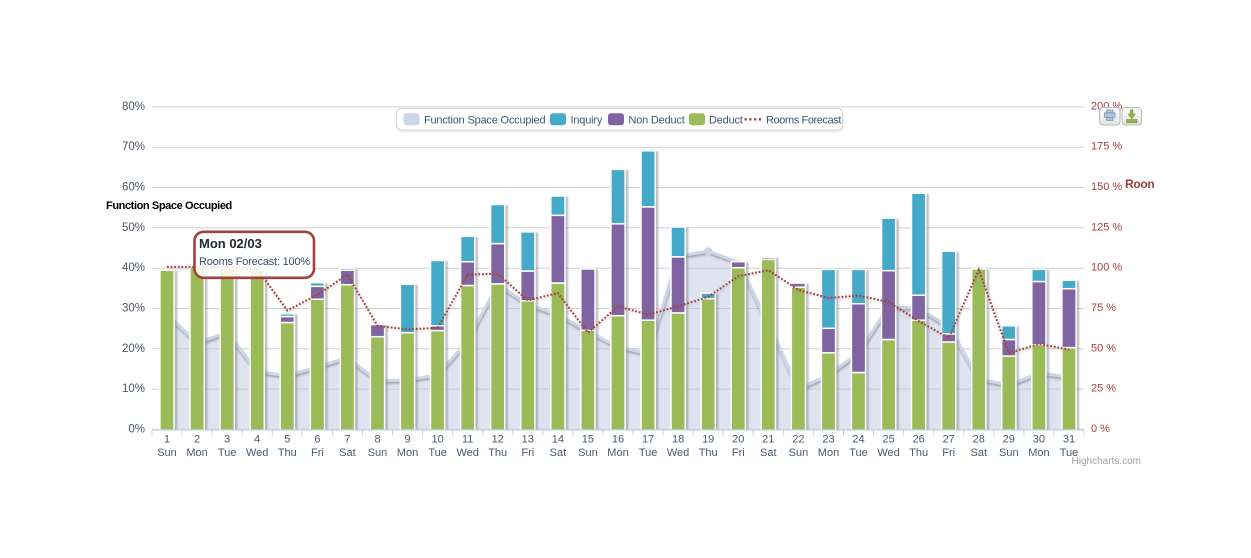  Describe the element at coordinates (287, 440) in the screenshot. I see `svg-text: 5` at that location.